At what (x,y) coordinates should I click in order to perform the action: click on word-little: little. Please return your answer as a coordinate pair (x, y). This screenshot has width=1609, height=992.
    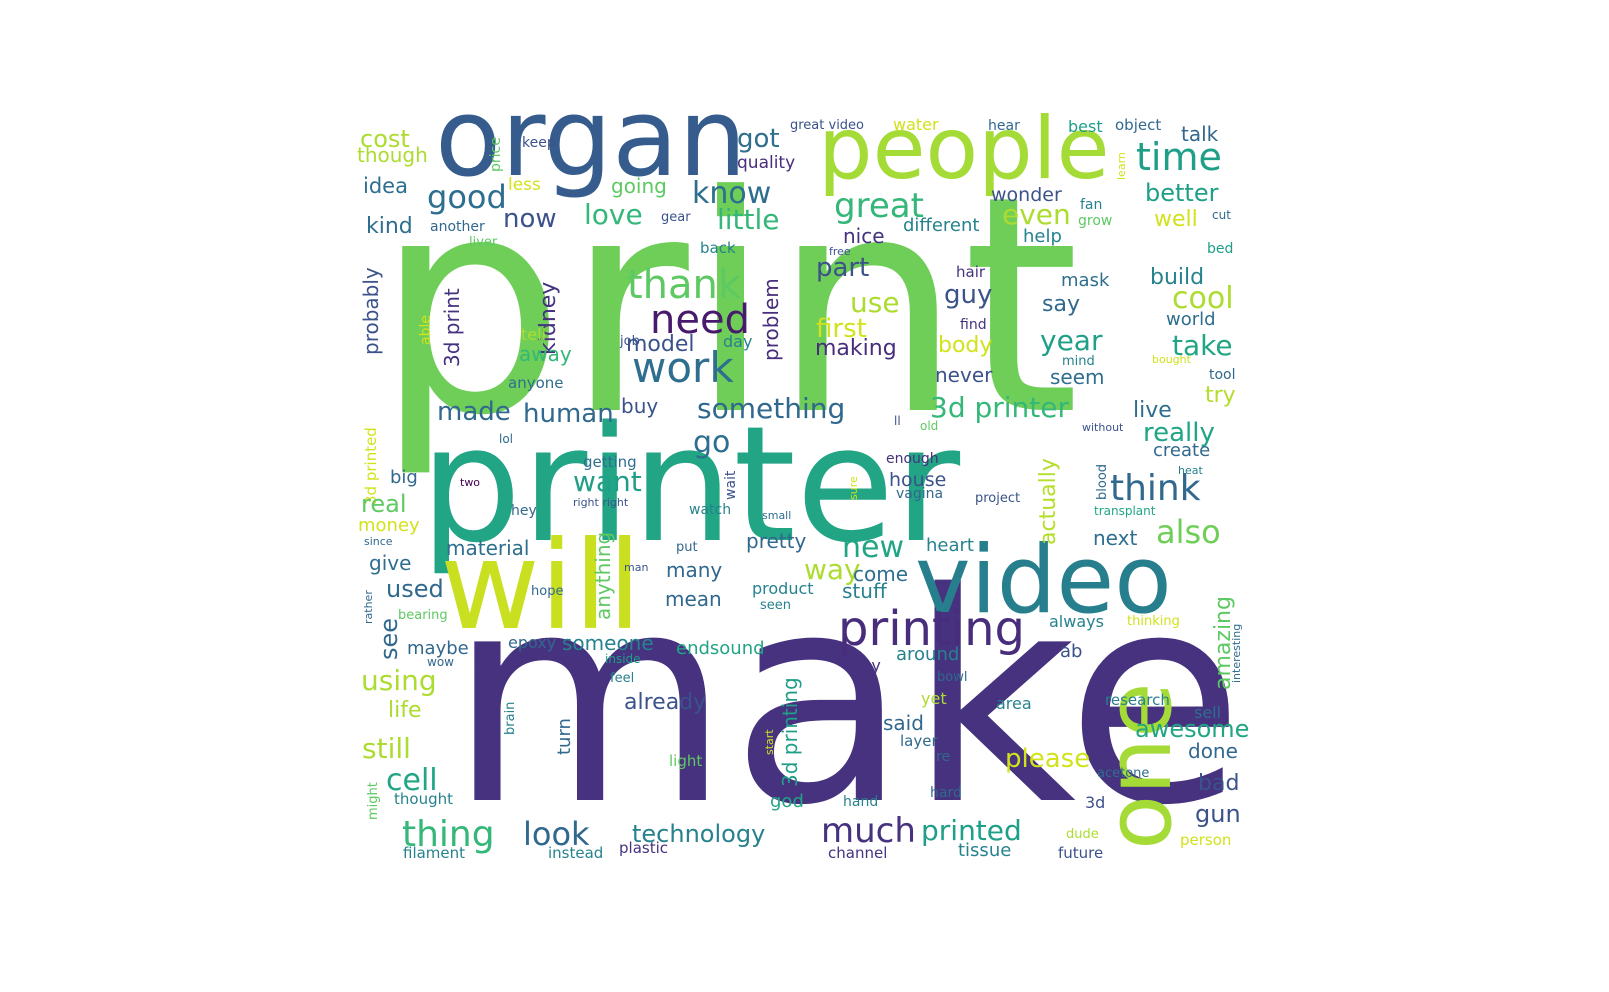
    Looking at the image, I should click on (748, 219).